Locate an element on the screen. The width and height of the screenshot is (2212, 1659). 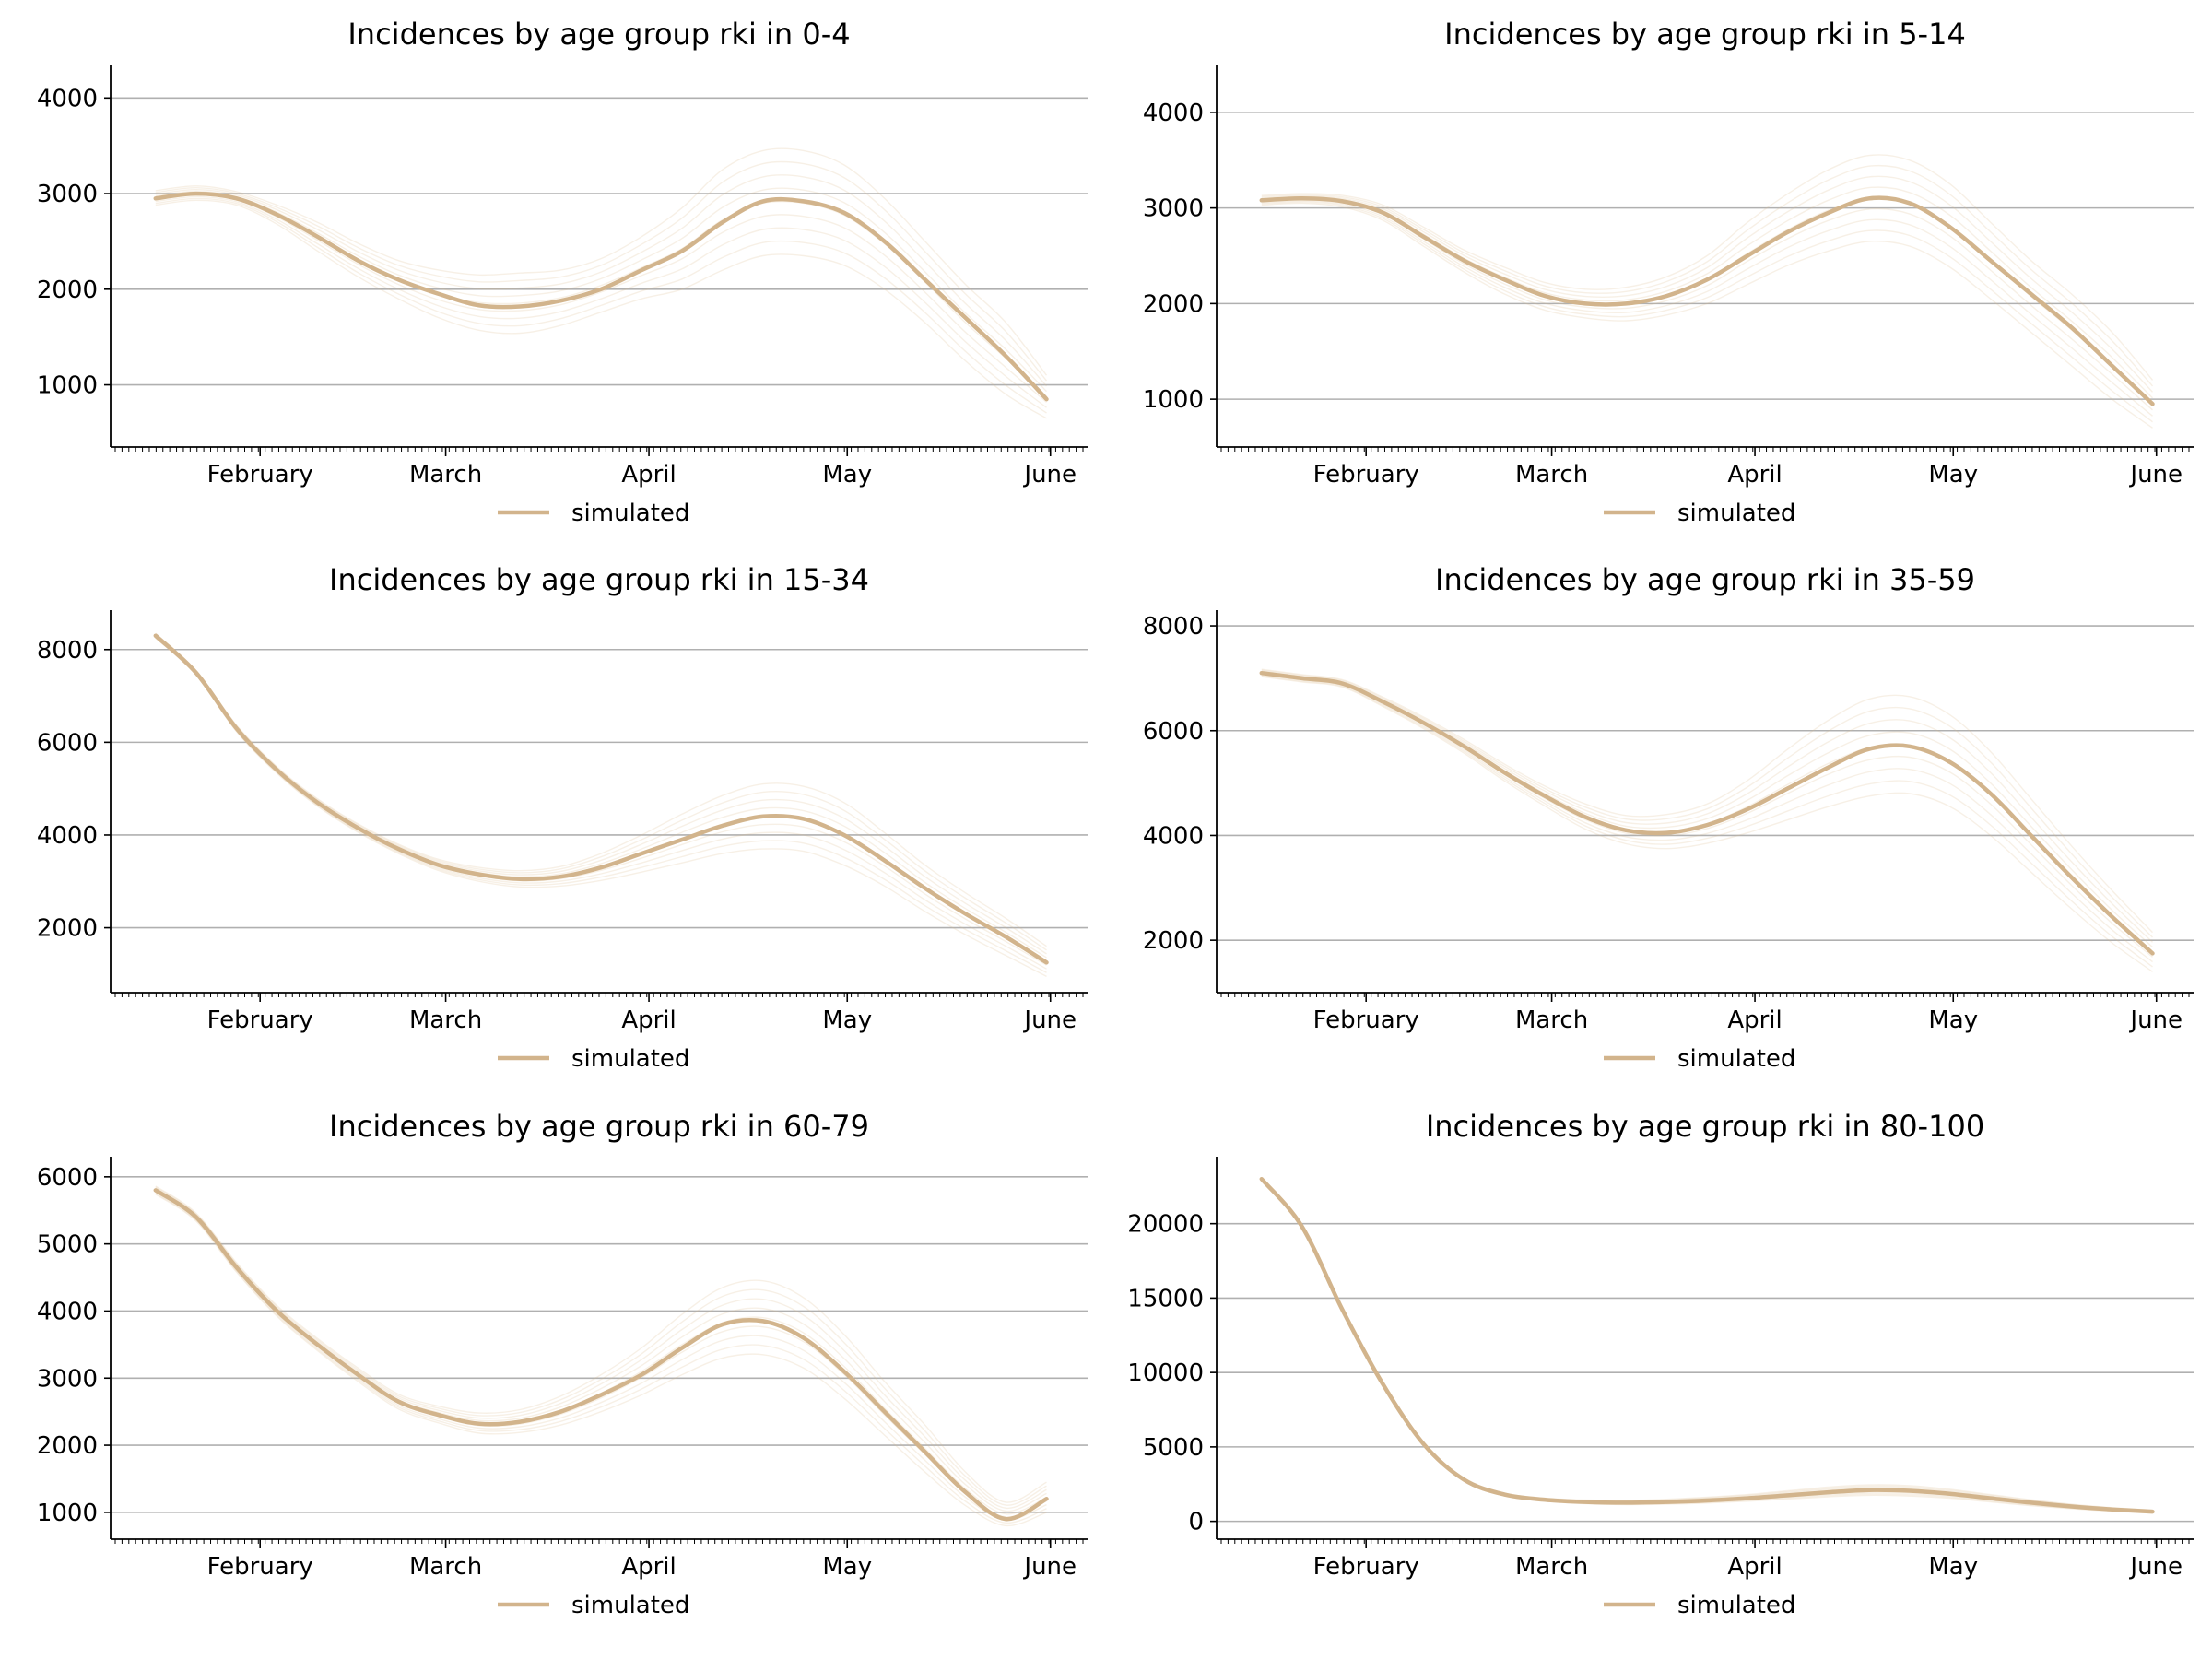
panel-title: Incidences by age group rki in 0-4 is located at coordinates (598, 34).